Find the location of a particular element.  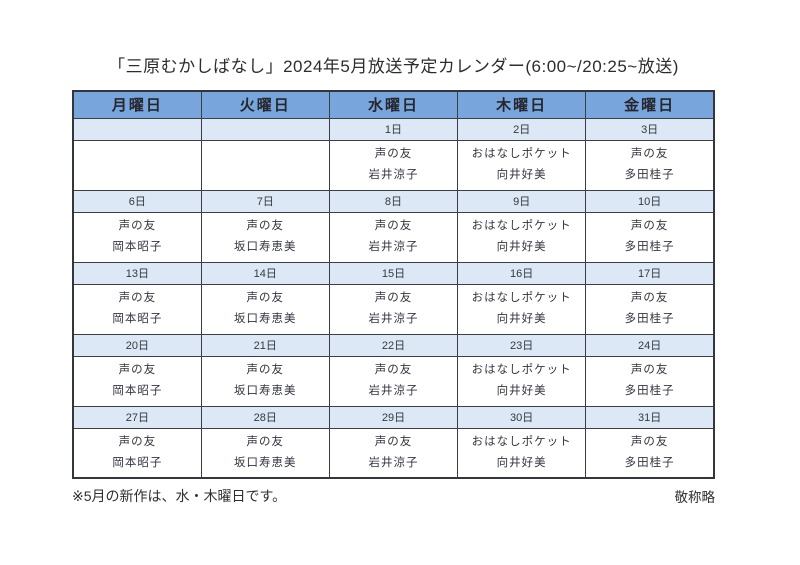

date-cell: 10日 is located at coordinates (650, 201).